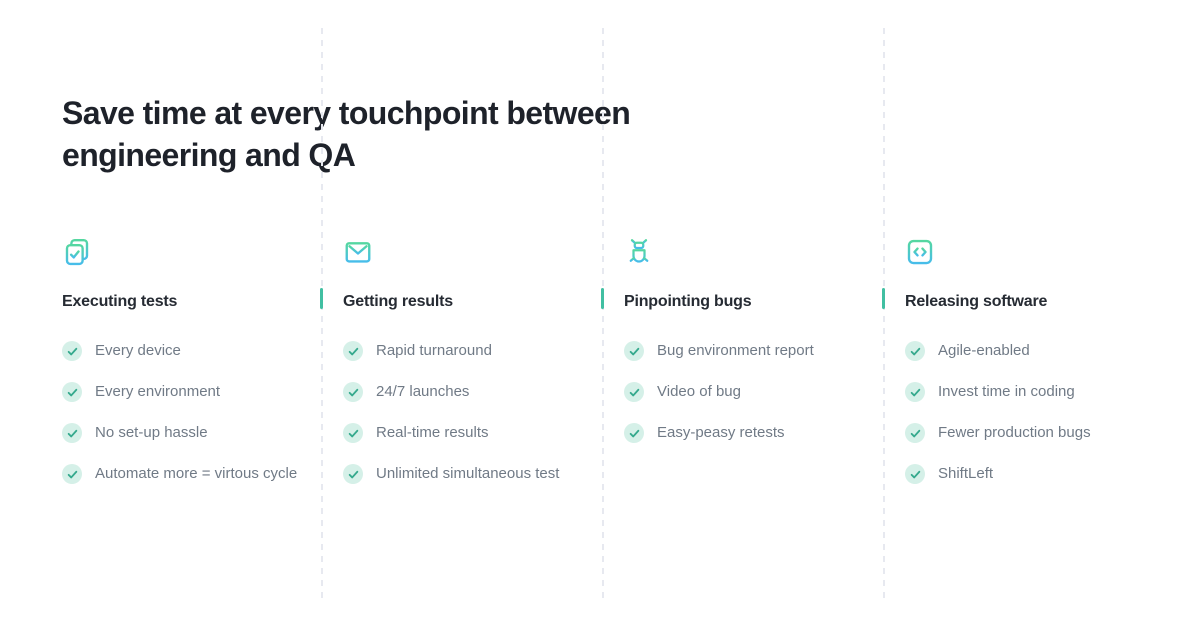 This screenshot has height=630, width=1200. I want to click on item-label: Automate more = virtous cycle, so click(196, 473).